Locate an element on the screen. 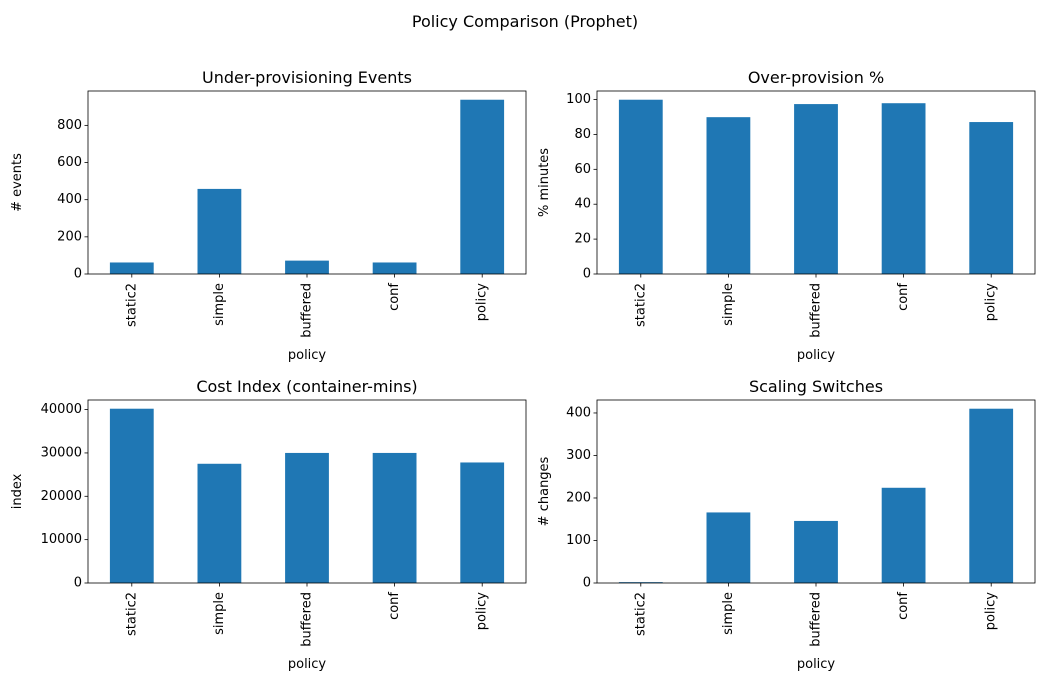  y-tick-label: 60 is located at coordinates (582, 169).